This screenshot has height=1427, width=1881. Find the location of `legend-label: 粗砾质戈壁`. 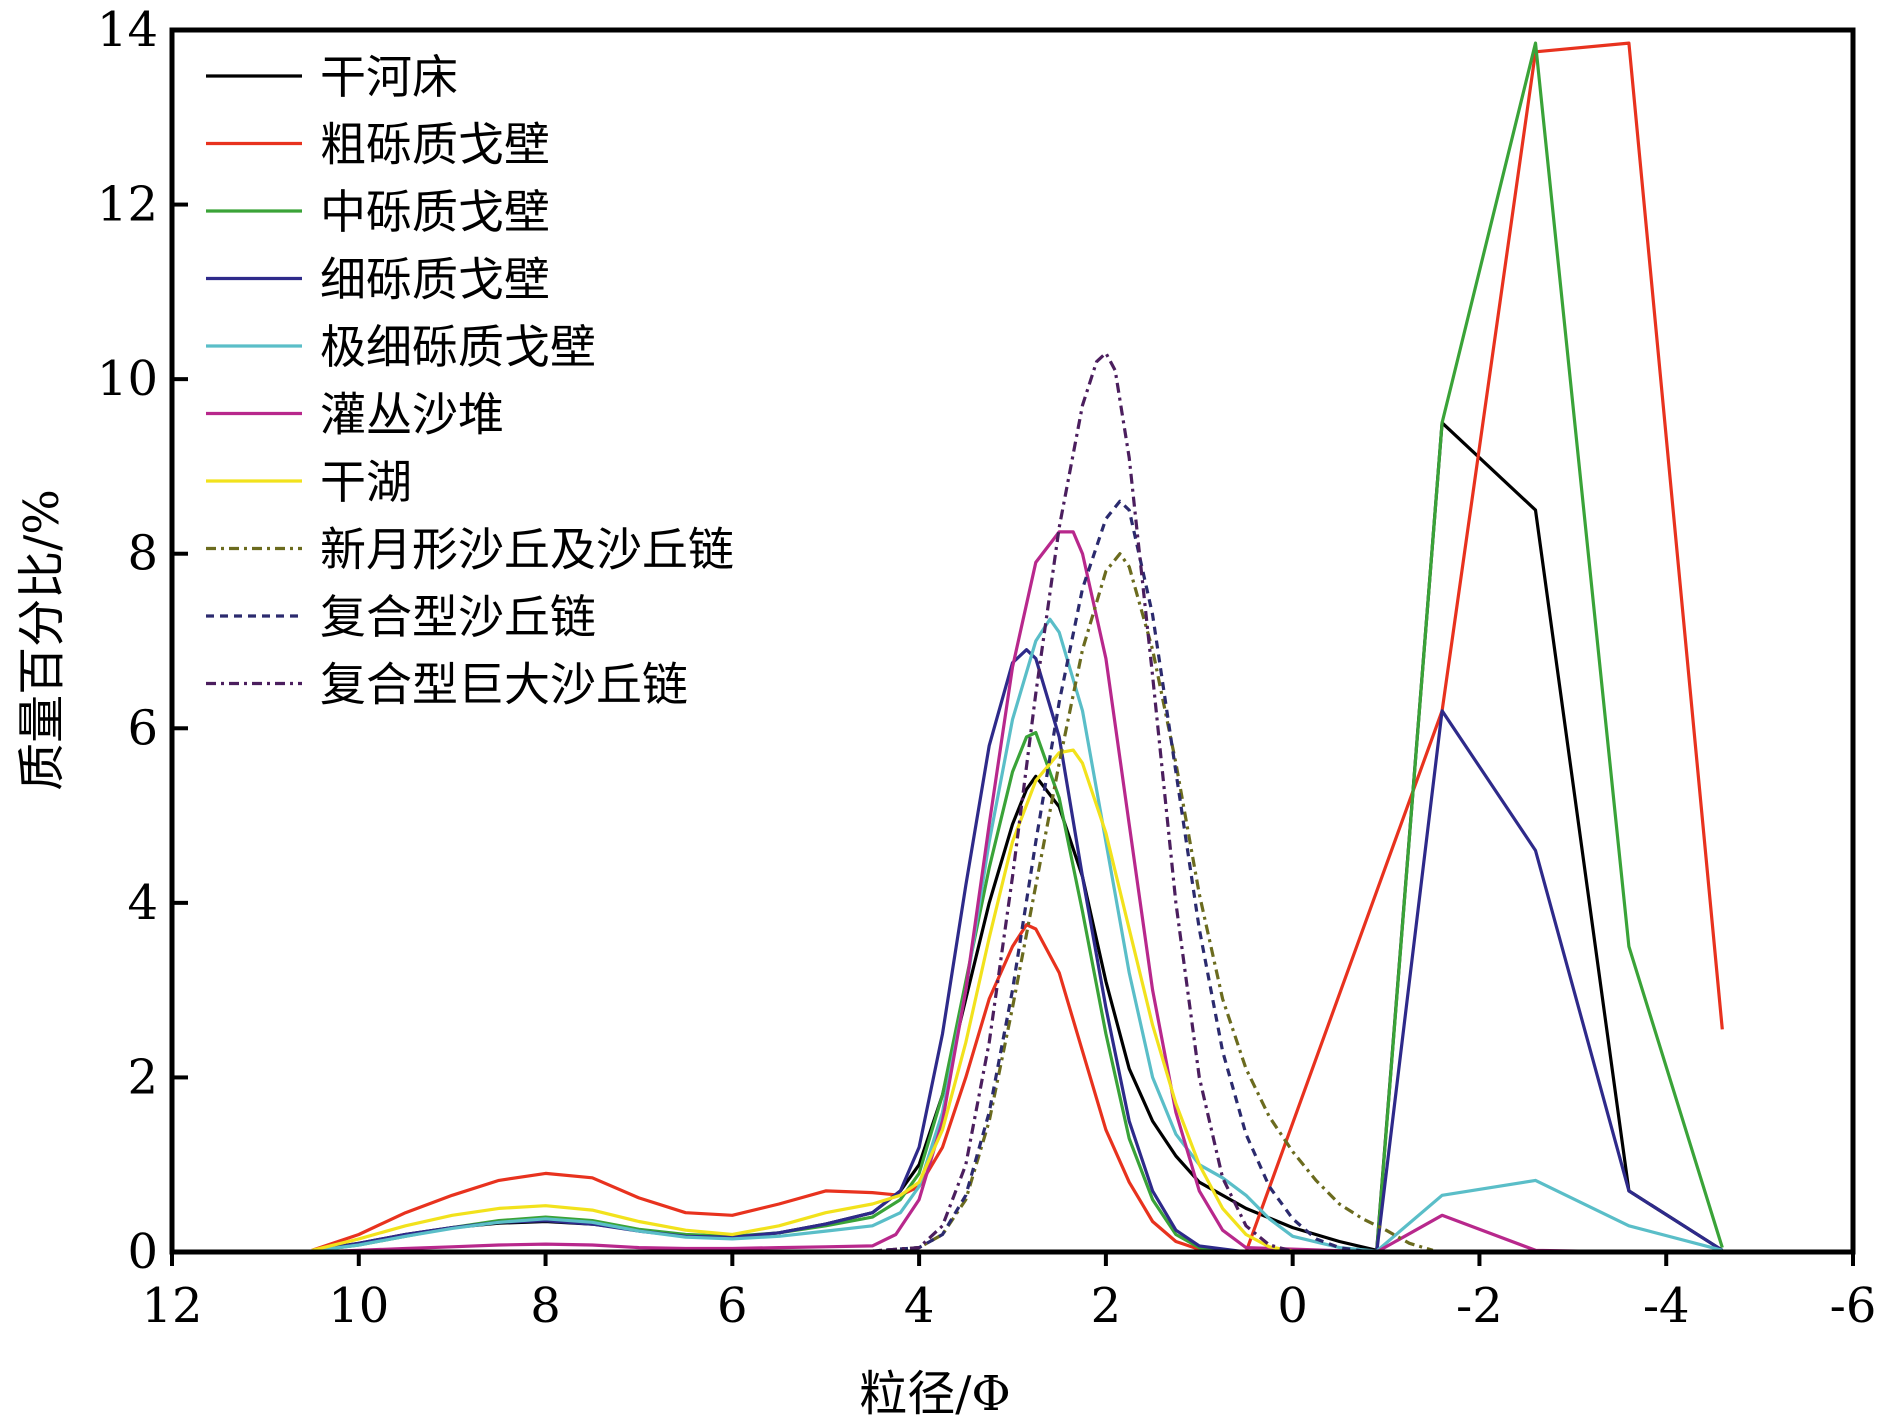

legend-label: 粗砾质戈壁 is located at coordinates (435, 145).